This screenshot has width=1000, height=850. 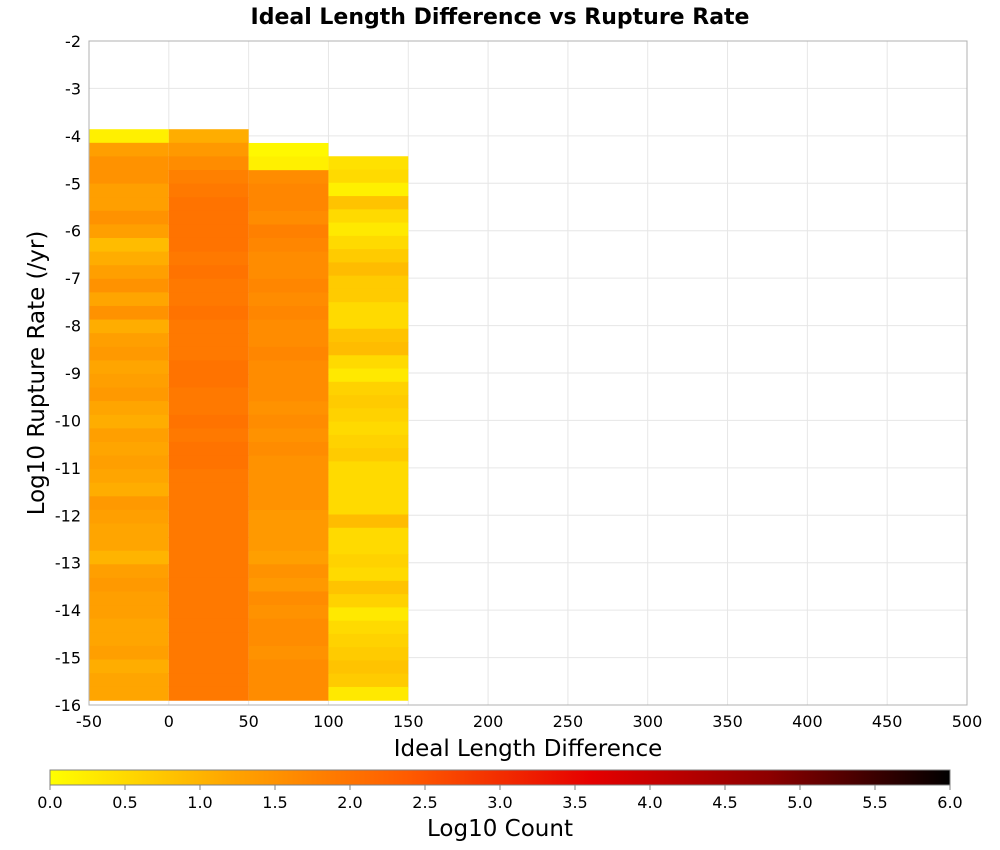 What do you see at coordinates (248, 721) in the screenshot?
I see `x-tick-label: 50` at bounding box center [248, 721].